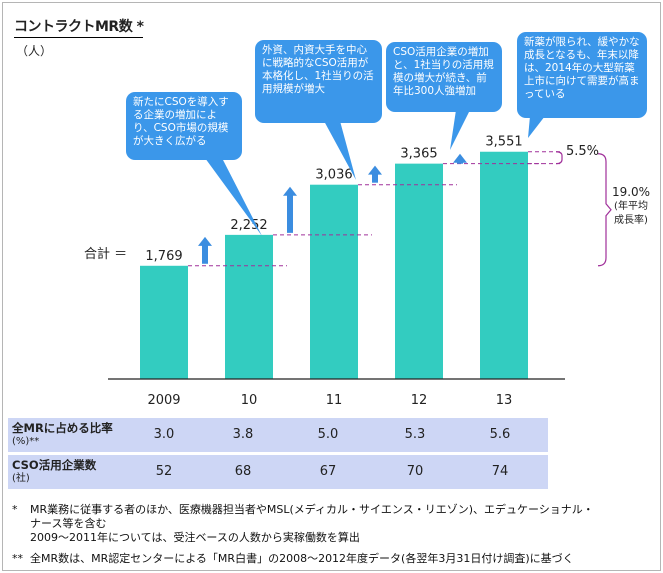 This screenshot has height=573, width=663. Describe the element at coordinates (328, 471) in the screenshot. I see `table-cell: 67` at that location.